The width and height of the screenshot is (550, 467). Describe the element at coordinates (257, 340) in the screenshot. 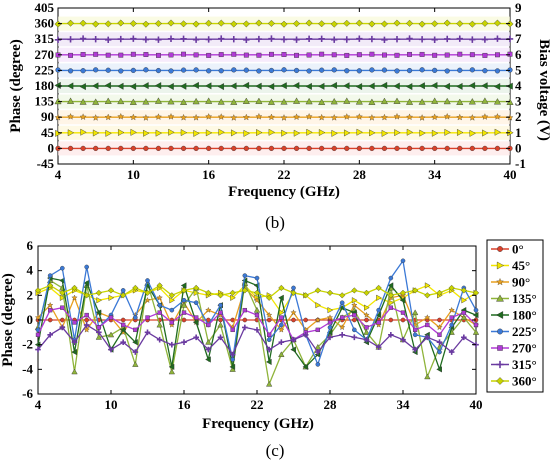

I see `chart-c-series` at that location.